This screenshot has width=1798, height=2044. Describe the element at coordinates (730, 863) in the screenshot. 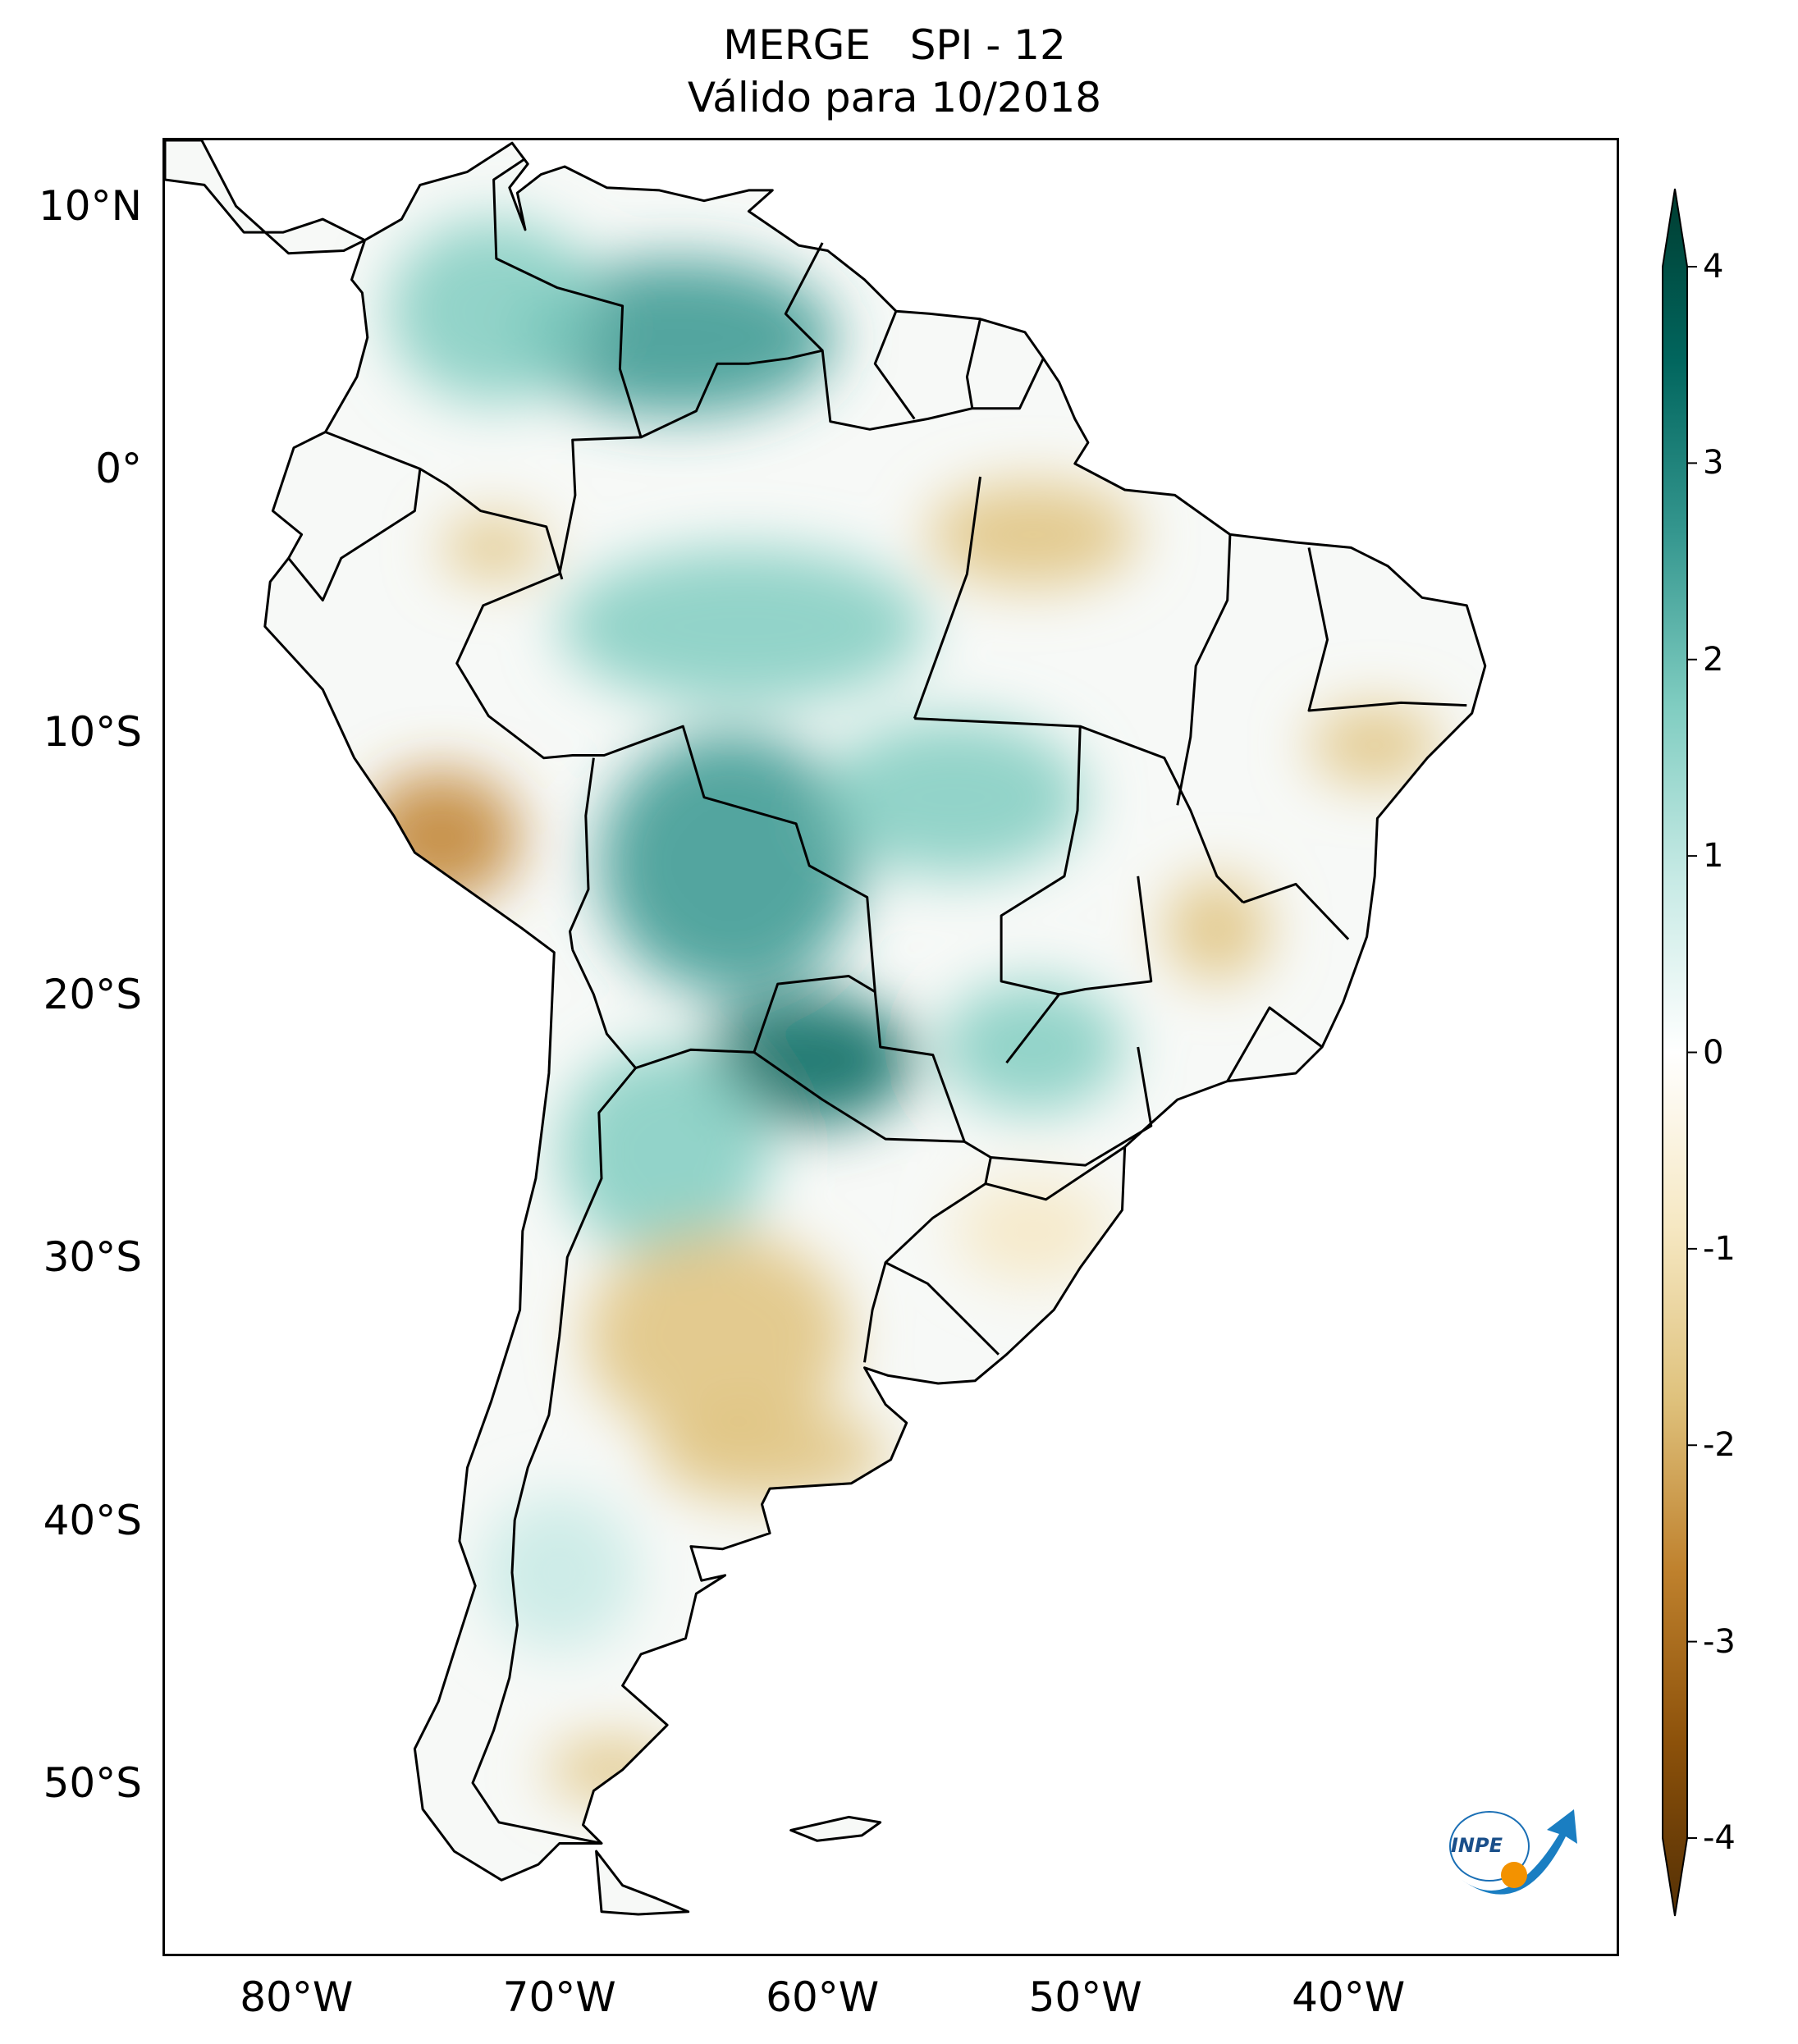

I see `spi-region-bolivia-wet` at that location.